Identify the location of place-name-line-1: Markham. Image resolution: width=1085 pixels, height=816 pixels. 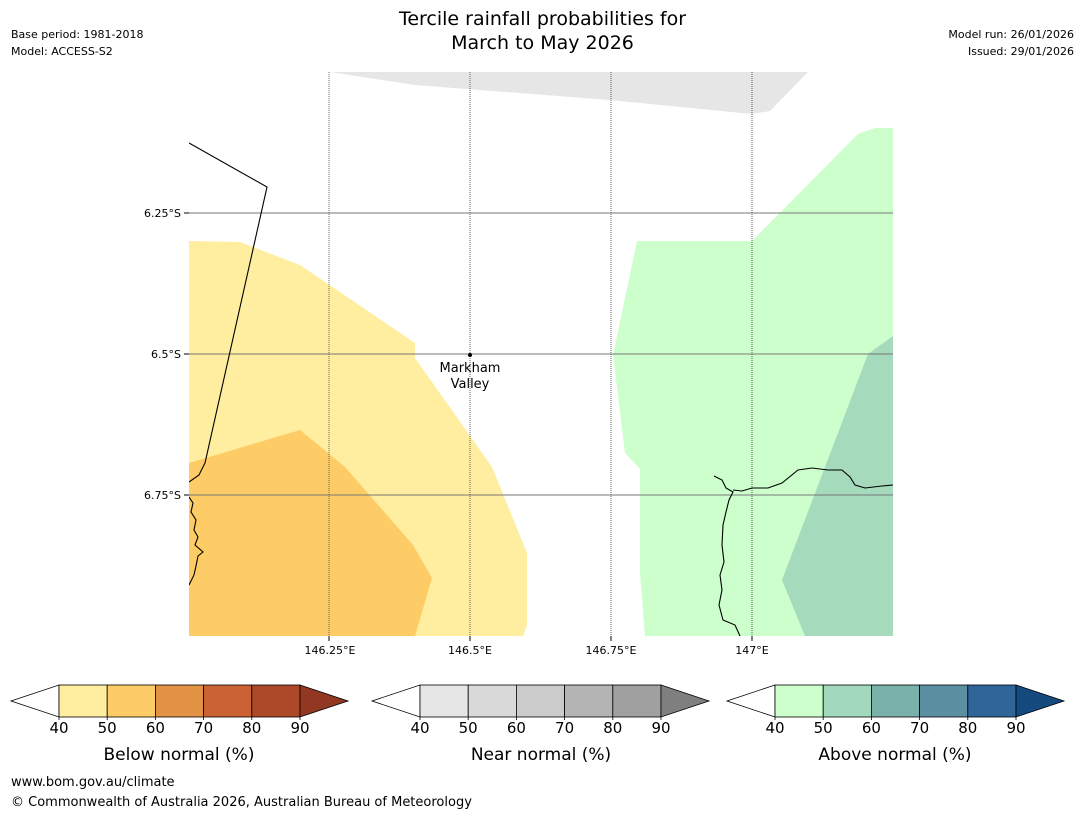
(470, 368).